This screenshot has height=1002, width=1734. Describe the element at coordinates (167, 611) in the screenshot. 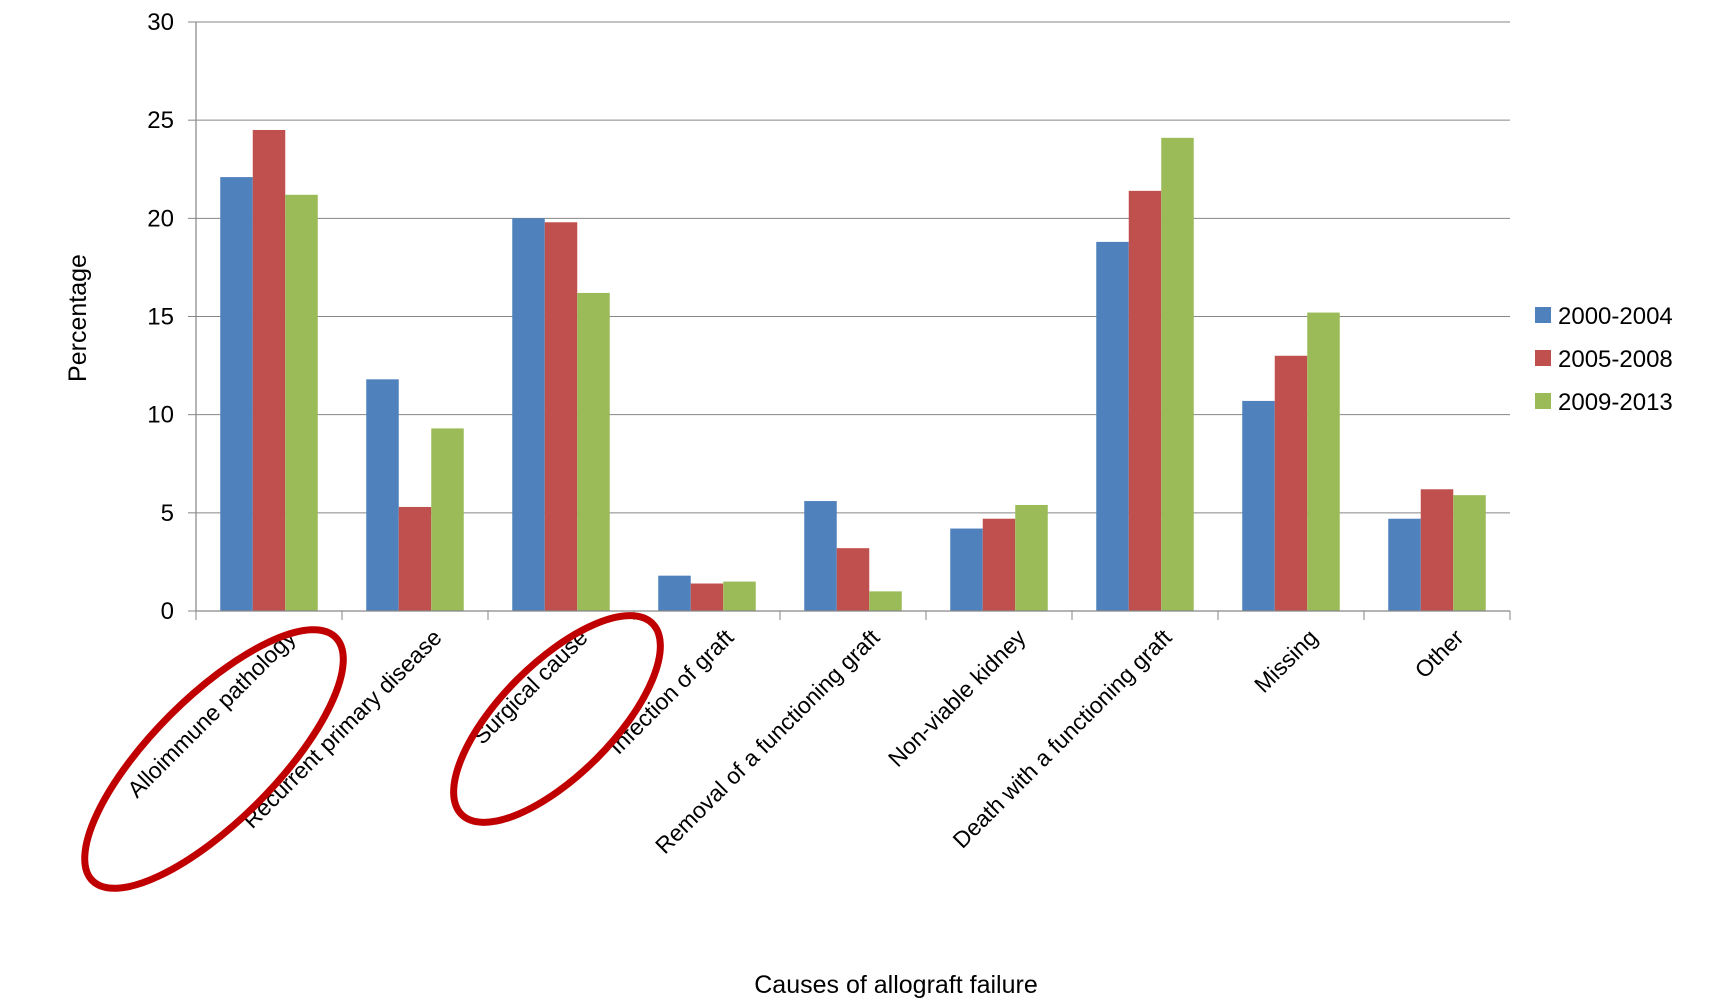

I see `y-tick-label: 0` at that location.